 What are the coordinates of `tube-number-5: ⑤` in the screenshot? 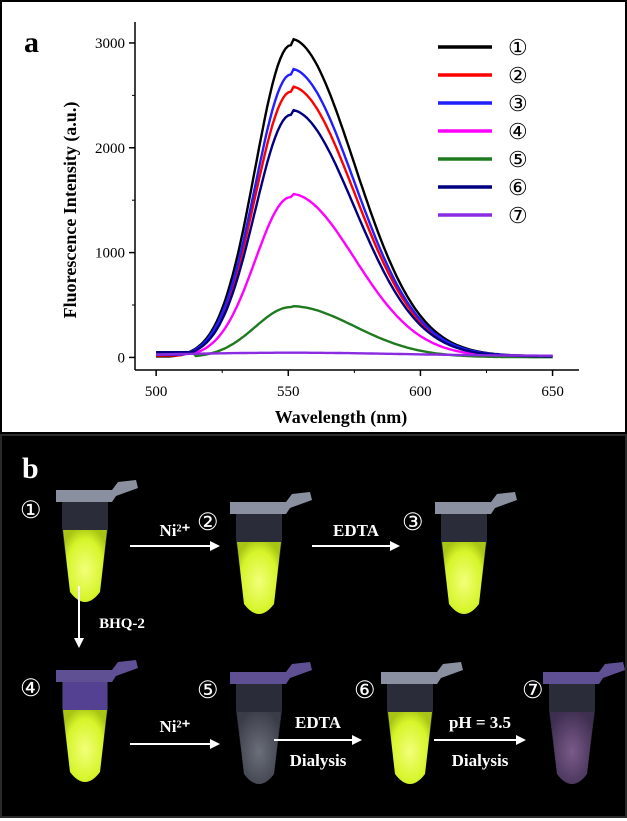 It's located at (208, 691).